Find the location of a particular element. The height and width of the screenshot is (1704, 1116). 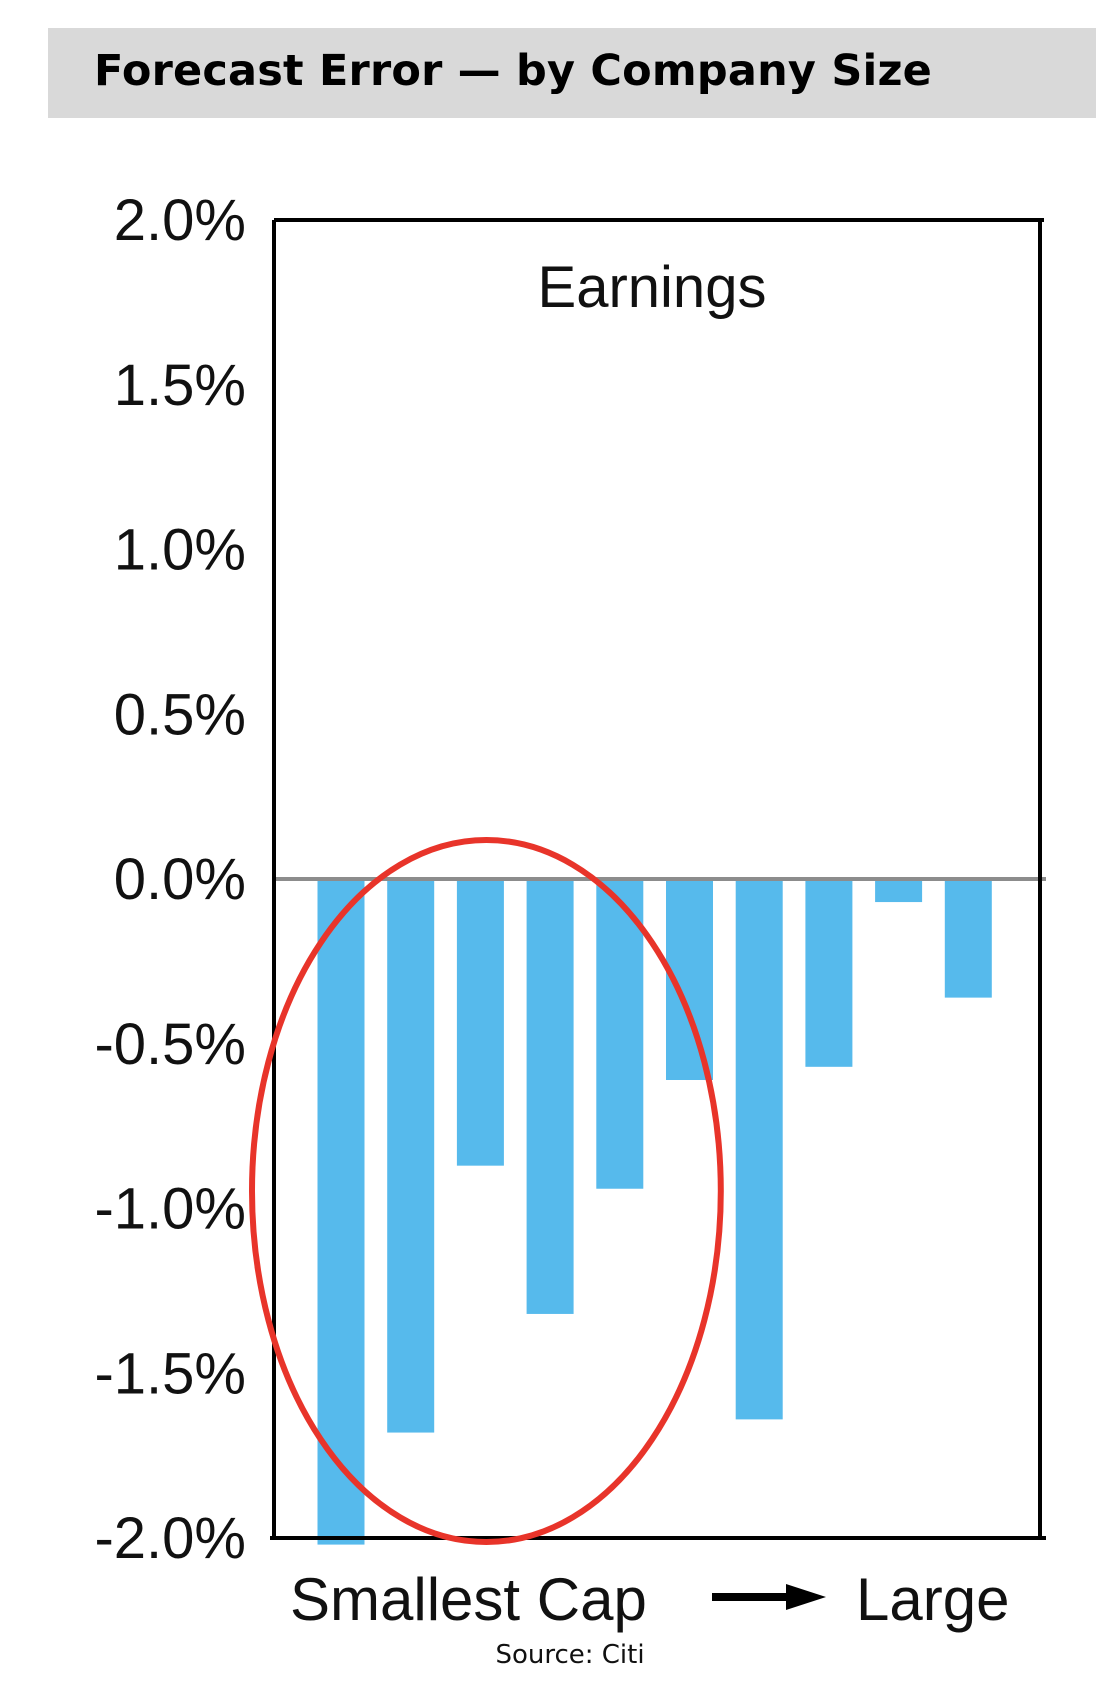

x-caption-large: Large is located at coordinates (932, 1599).